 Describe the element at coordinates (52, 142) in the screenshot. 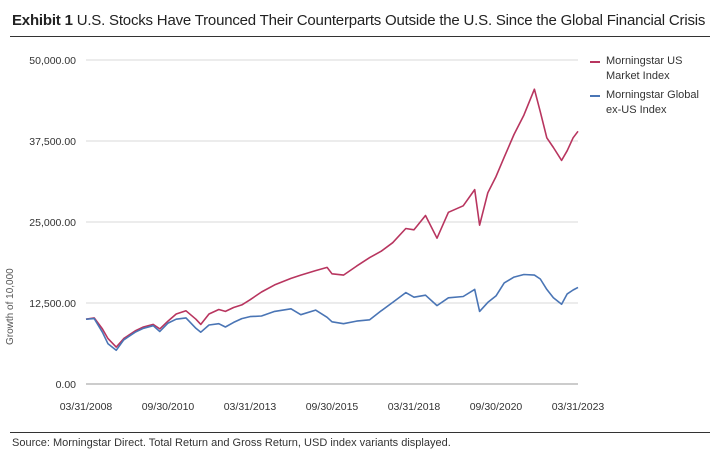

I see `y-tick-label: 37,500.00` at that location.